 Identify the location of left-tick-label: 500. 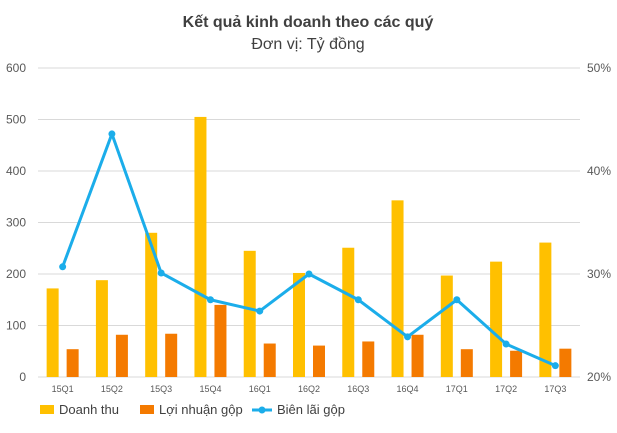
(16, 120).